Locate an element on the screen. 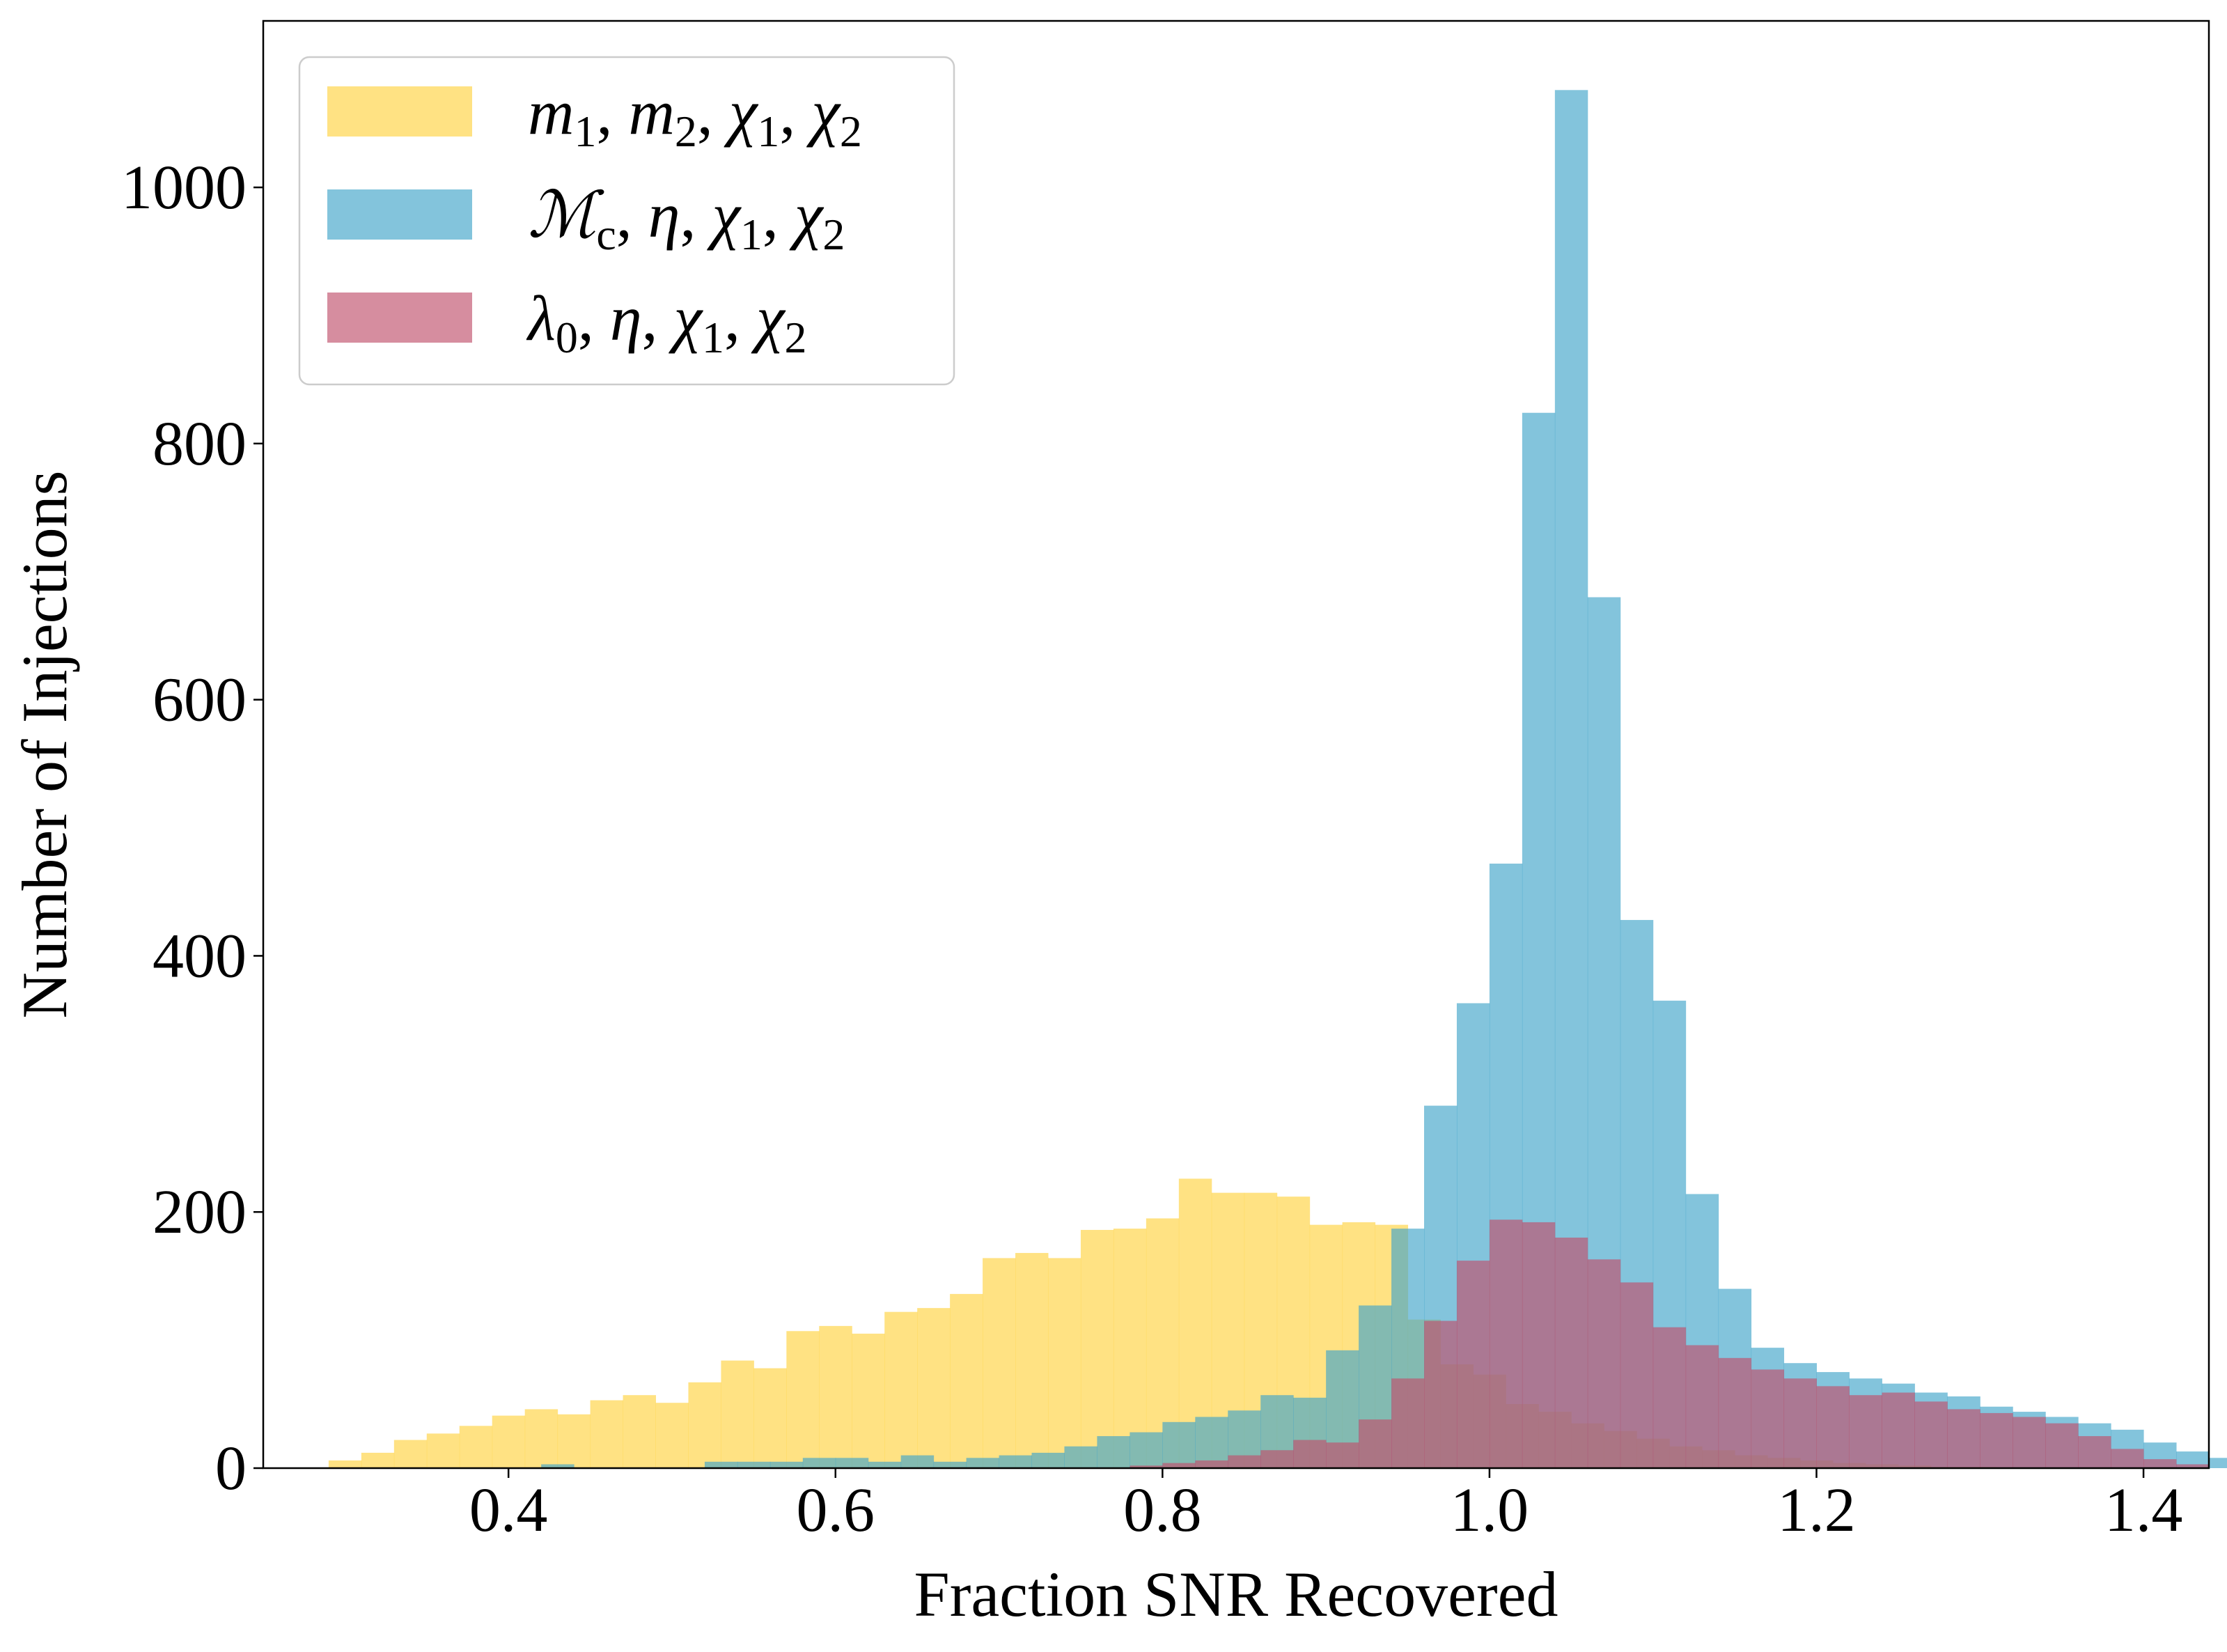 This screenshot has width=2227, height=1652. legend-item: λ0, η, χ1, χ2 is located at coordinates (566, 323).